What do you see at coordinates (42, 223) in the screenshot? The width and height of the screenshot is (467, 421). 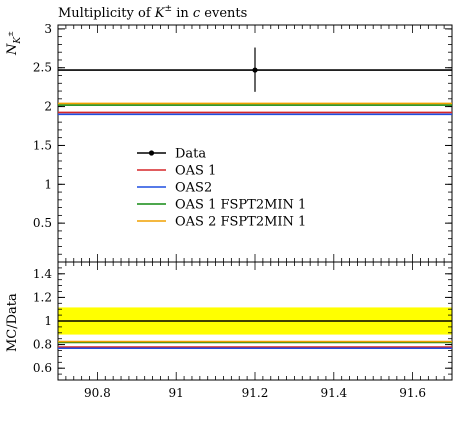 I see `main-ytick-label: 0.5` at bounding box center [42, 223].